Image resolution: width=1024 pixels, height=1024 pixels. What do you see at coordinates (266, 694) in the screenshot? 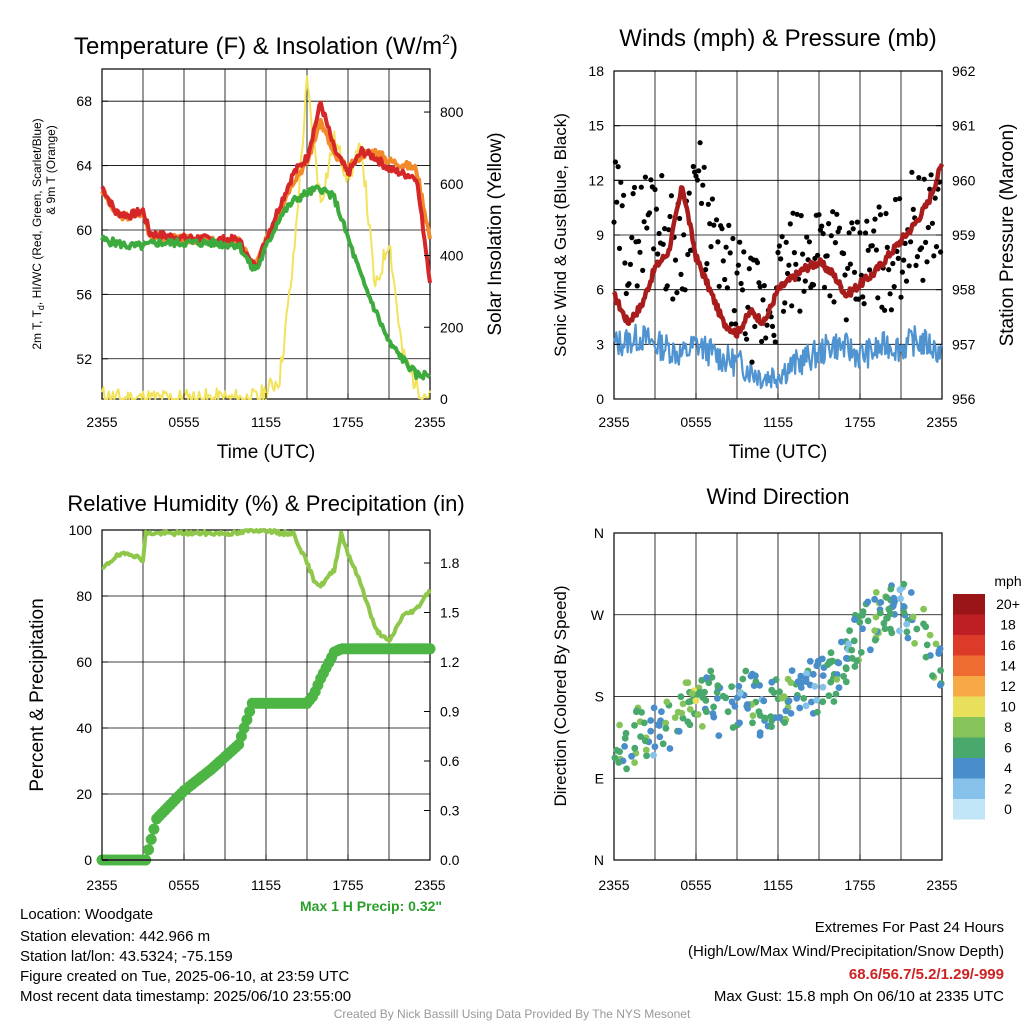
I see `humidity-grid` at bounding box center [266, 694].